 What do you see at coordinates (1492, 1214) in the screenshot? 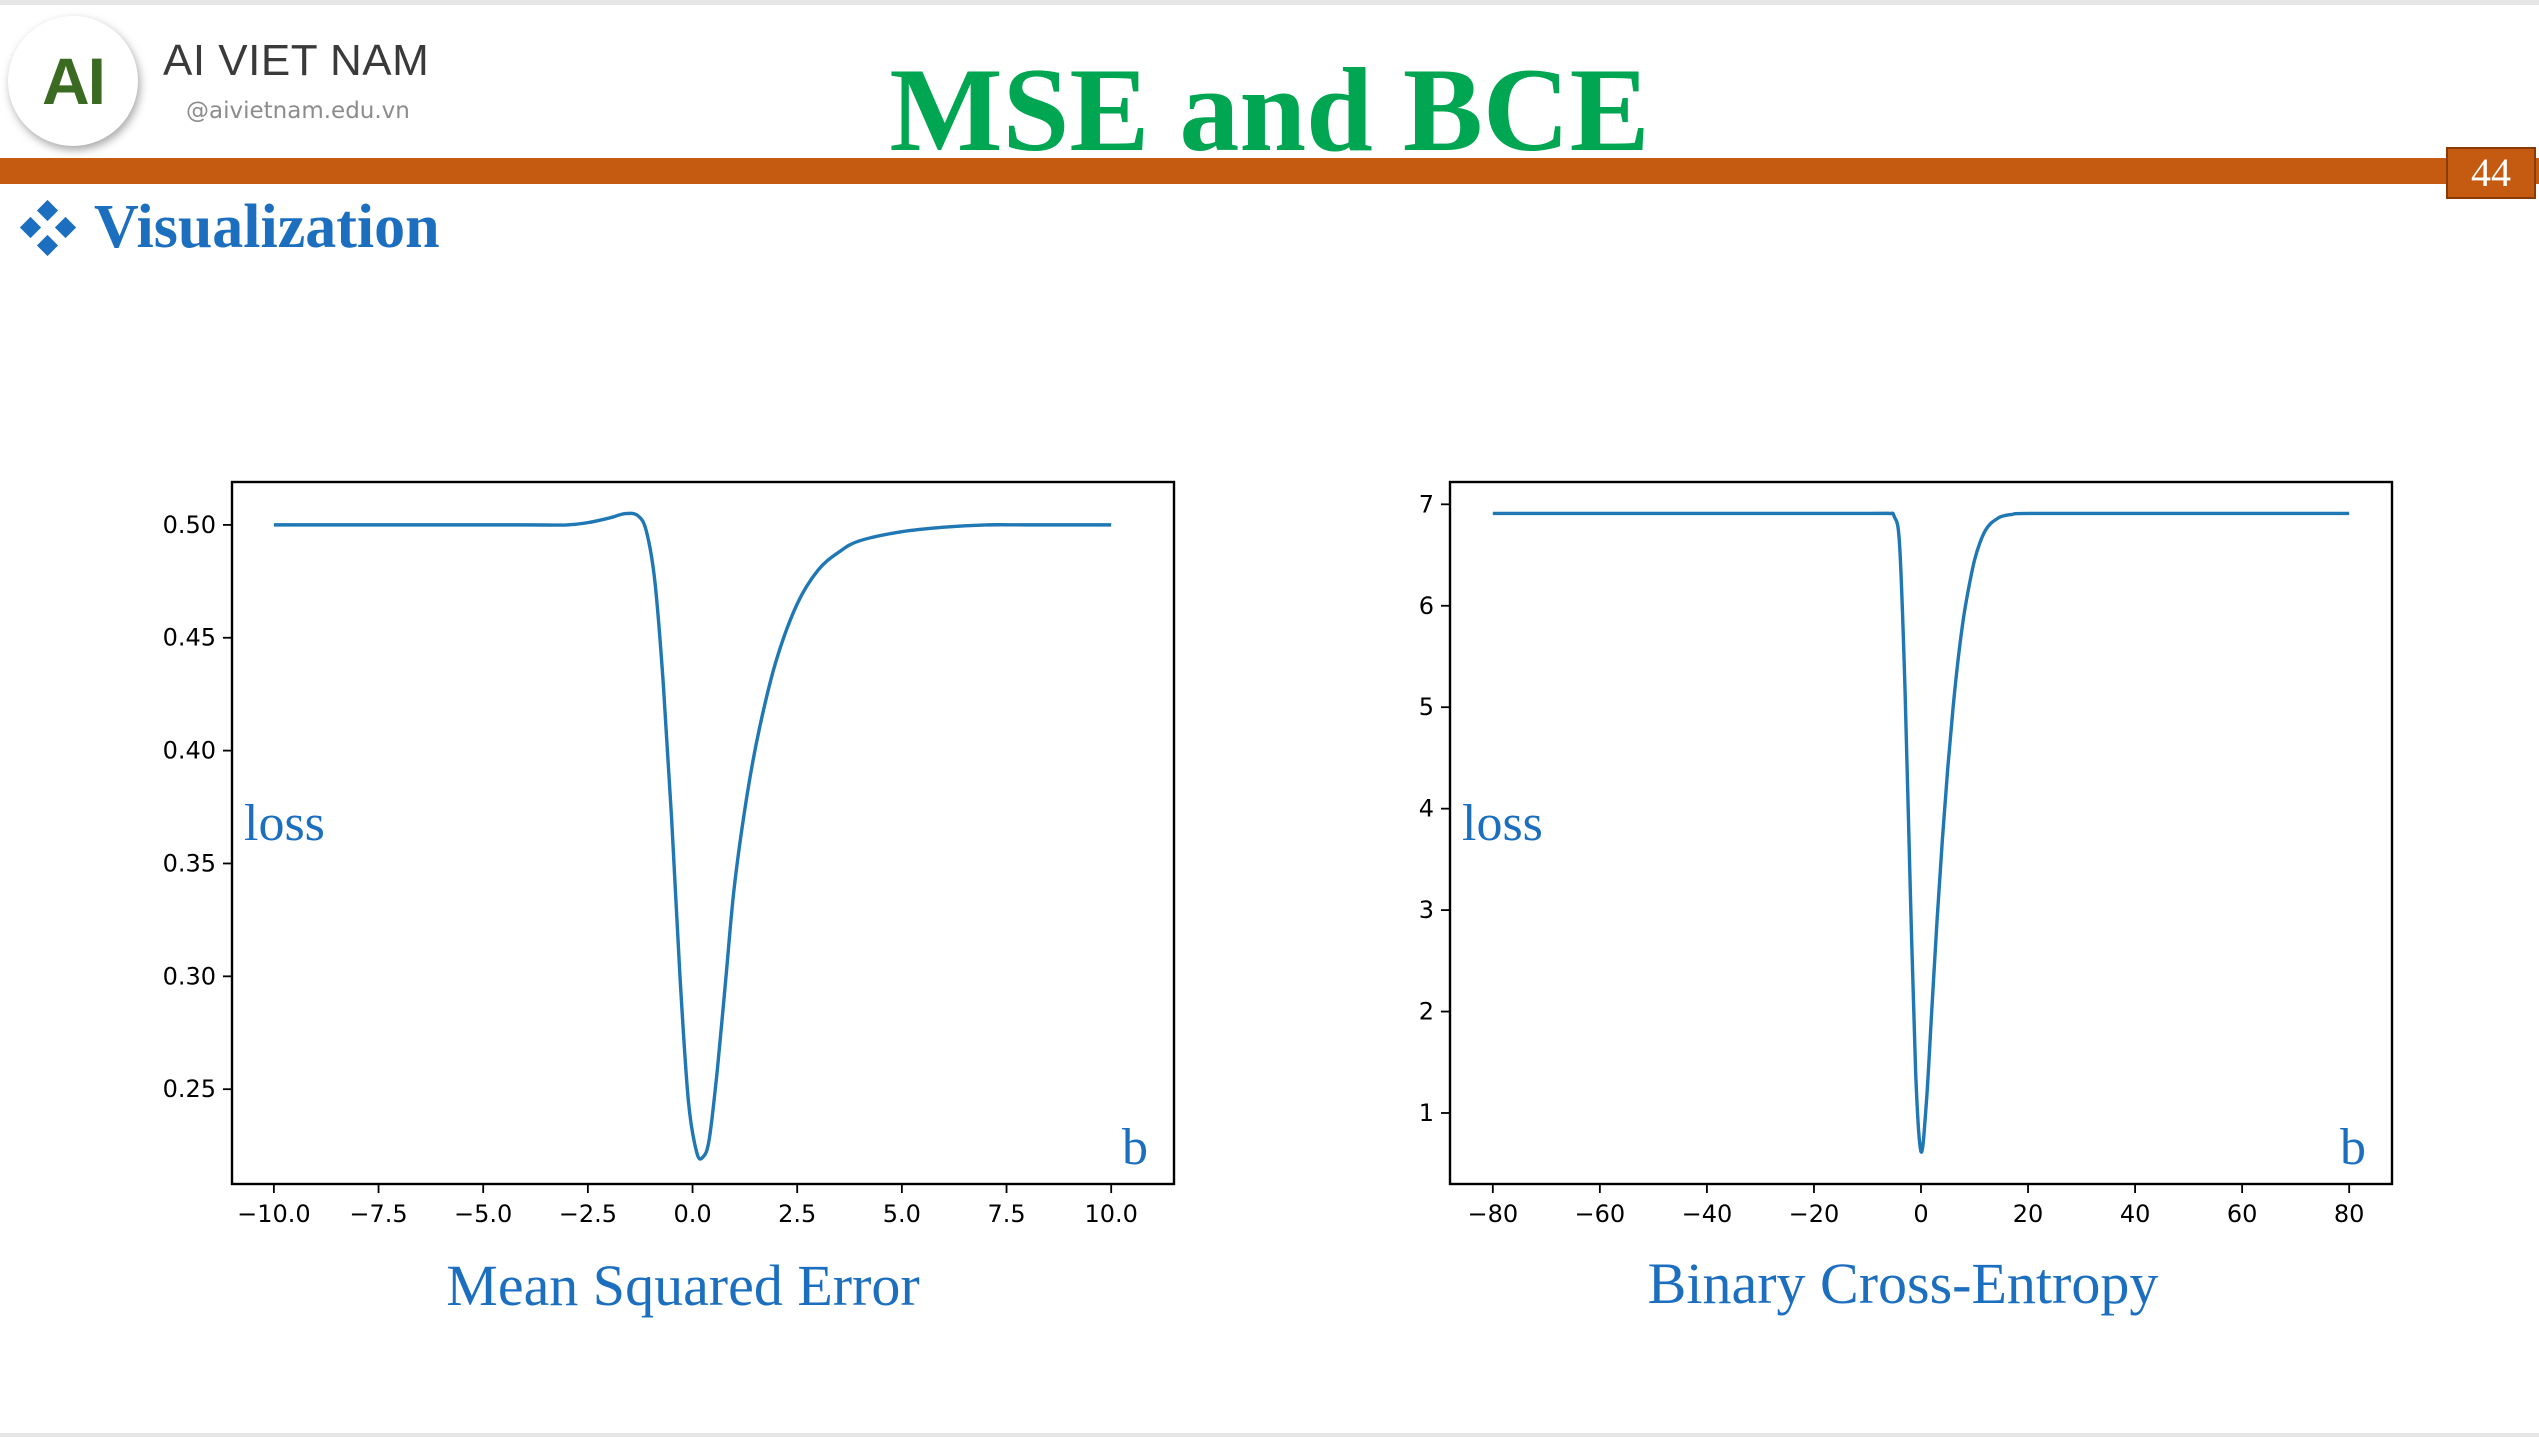
I see `x-tick-label: −80` at bounding box center [1492, 1214].